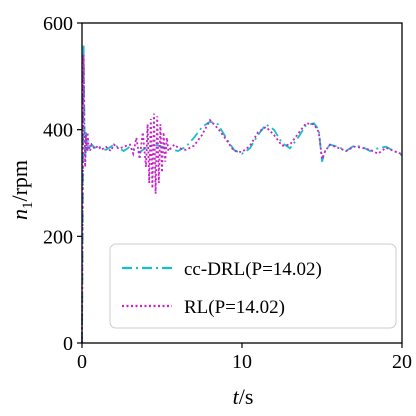 The height and width of the screenshot is (416, 416). I want to click on y-tick-label: 200, so click(58, 237).